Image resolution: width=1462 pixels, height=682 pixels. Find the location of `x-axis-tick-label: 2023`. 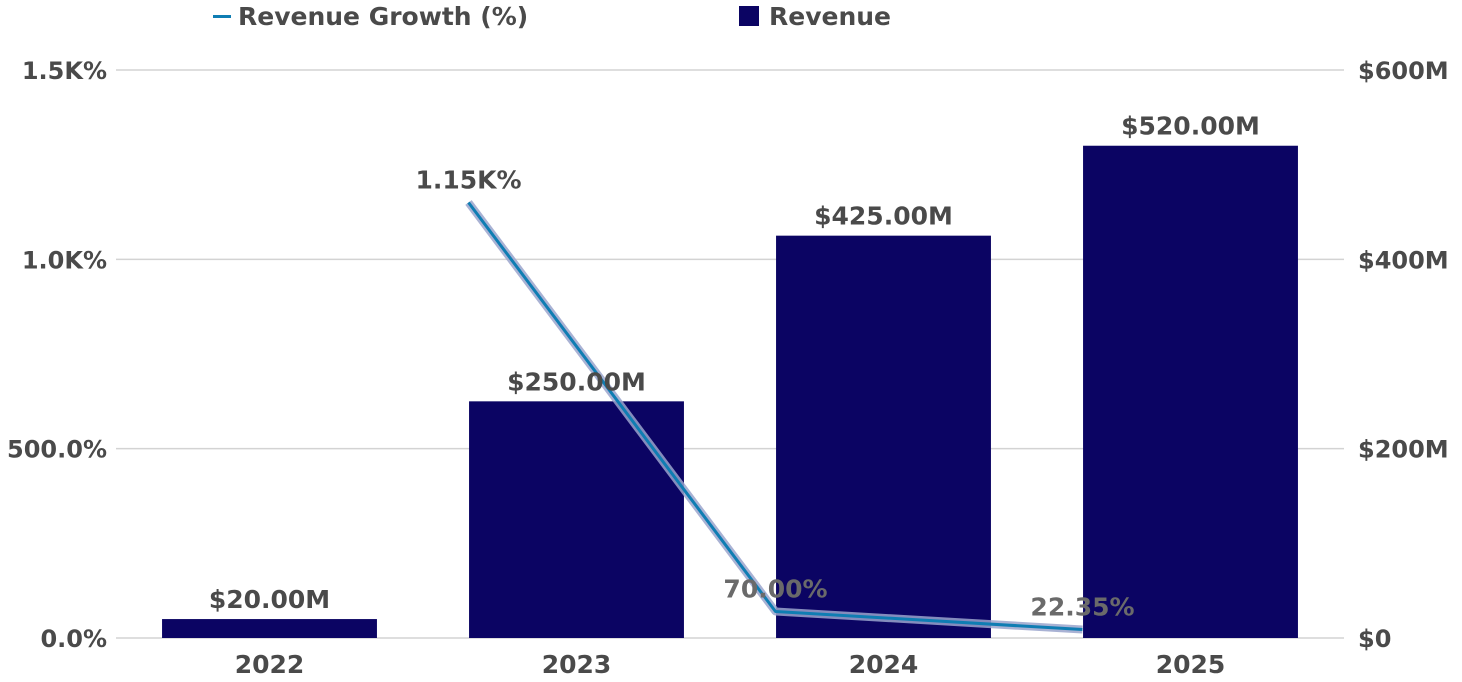

x-axis-tick-label: 2023 is located at coordinates (577, 664).